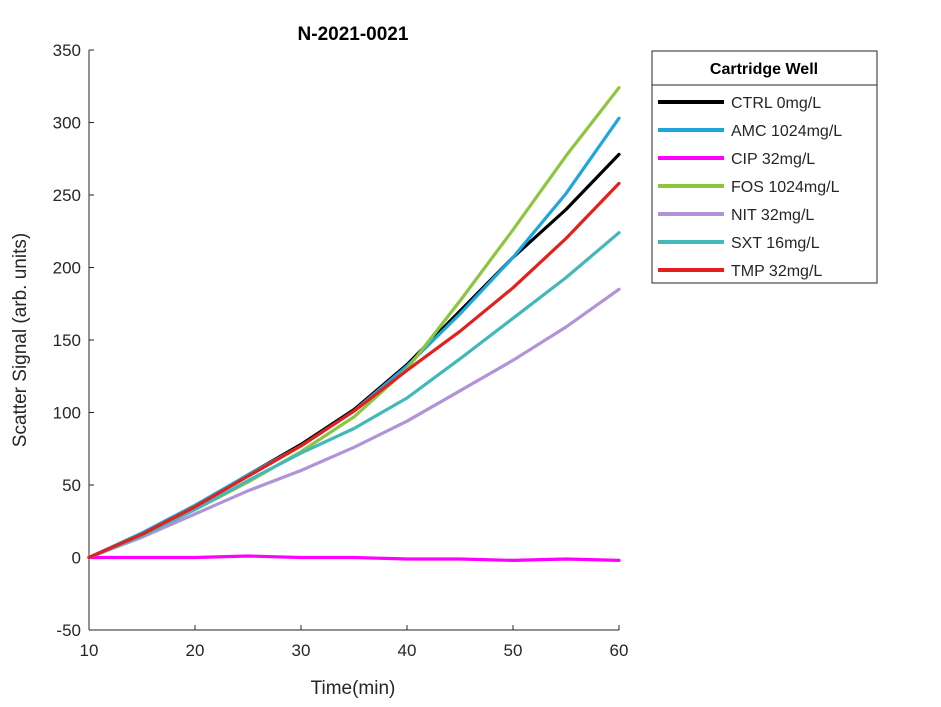  I want to click on x-tick-label: 40, so click(407, 650).